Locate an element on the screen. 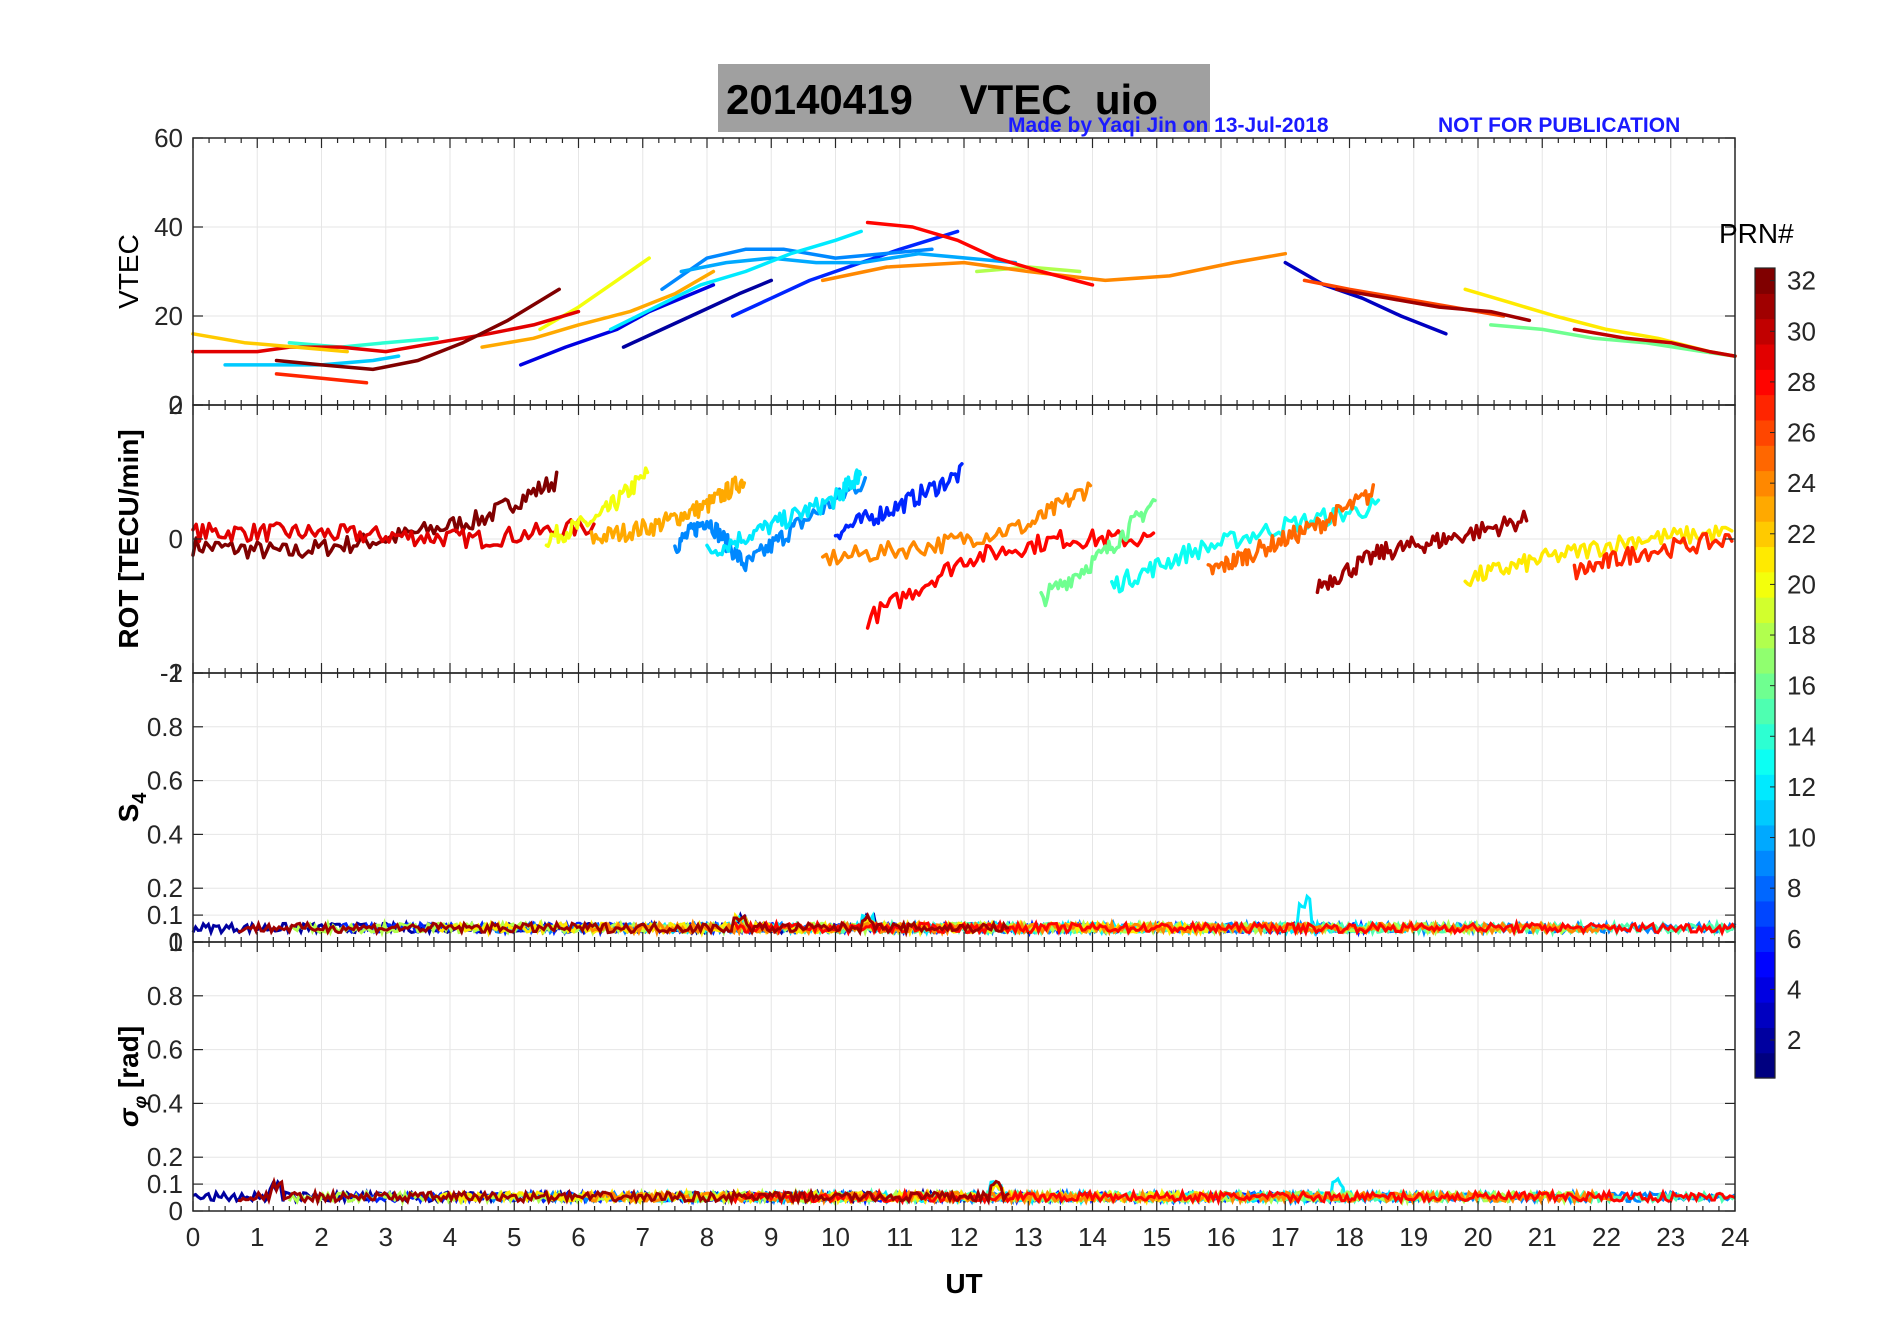 The width and height of the screenshot is (1902, 1330). colorbar-tick-label: 24 is located at coordinates (1801, 483).